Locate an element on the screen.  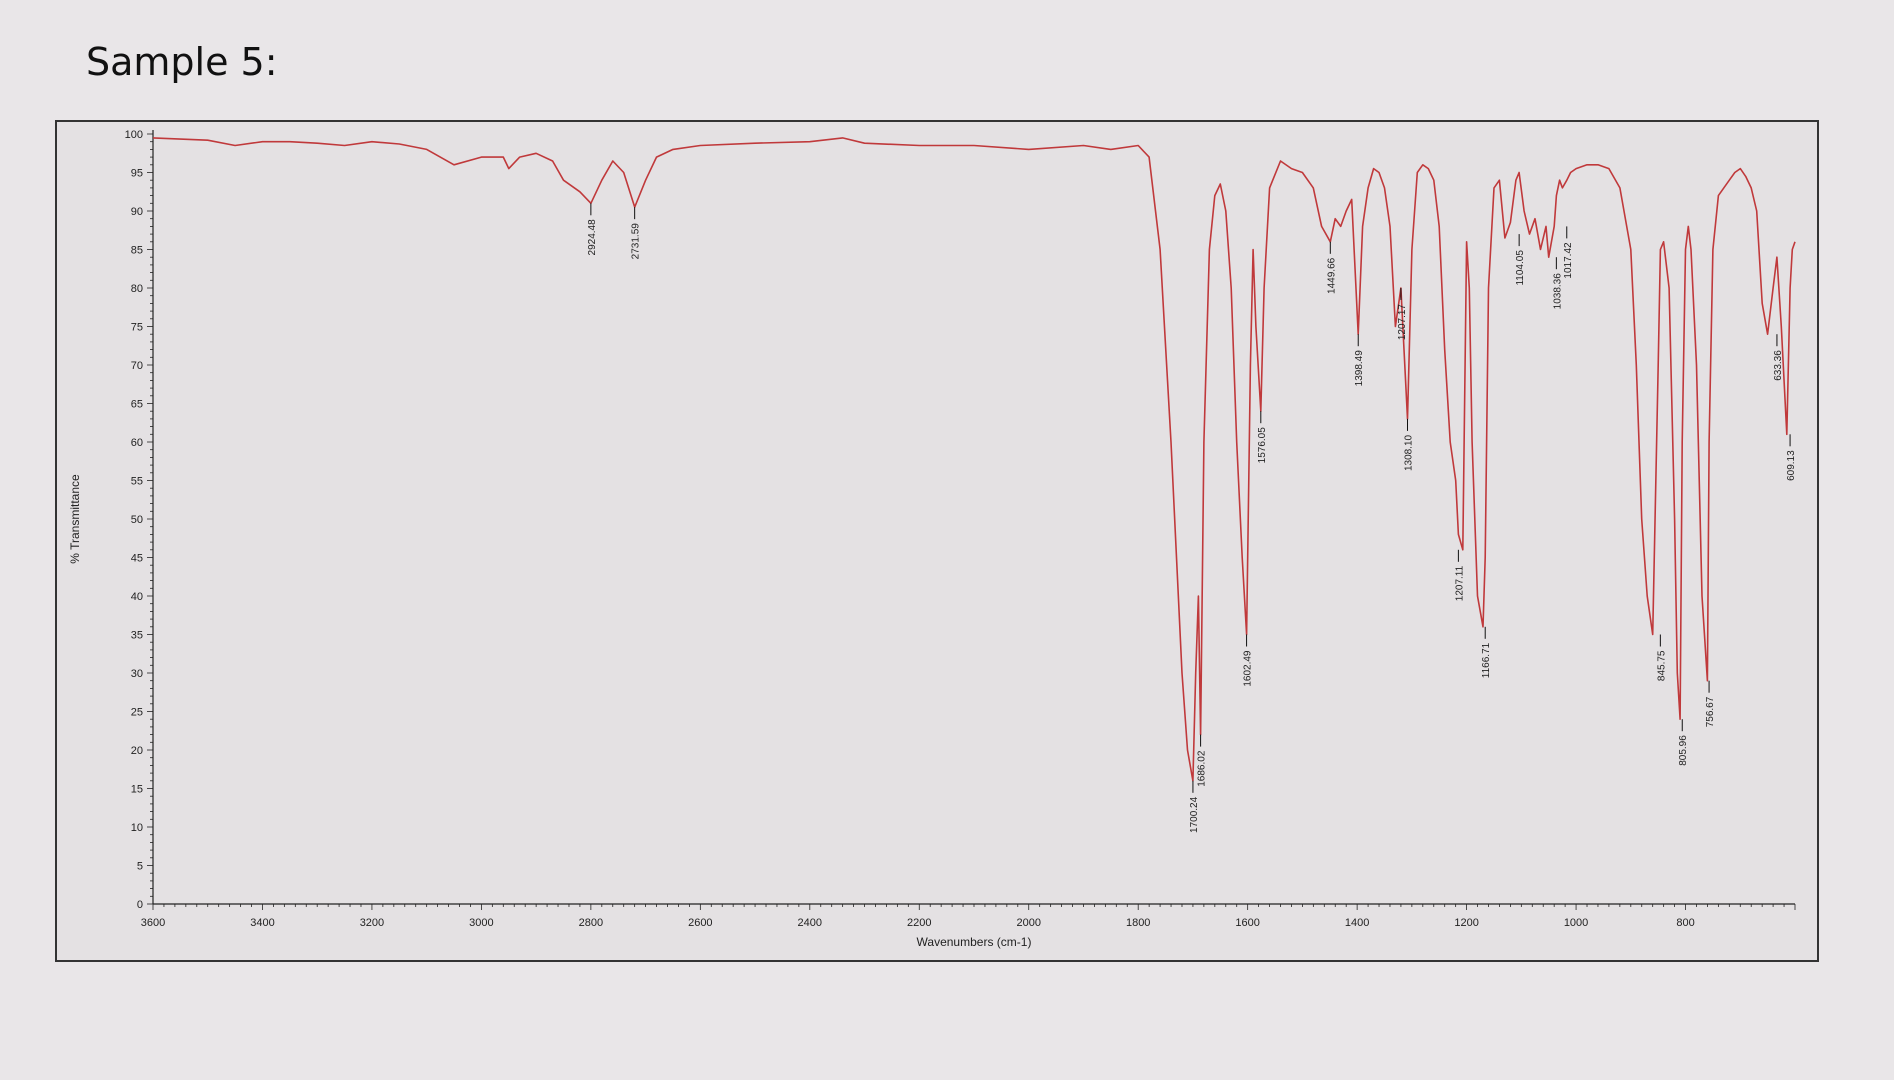
y-tick-label: 15 is located at coordinates (137, 790).